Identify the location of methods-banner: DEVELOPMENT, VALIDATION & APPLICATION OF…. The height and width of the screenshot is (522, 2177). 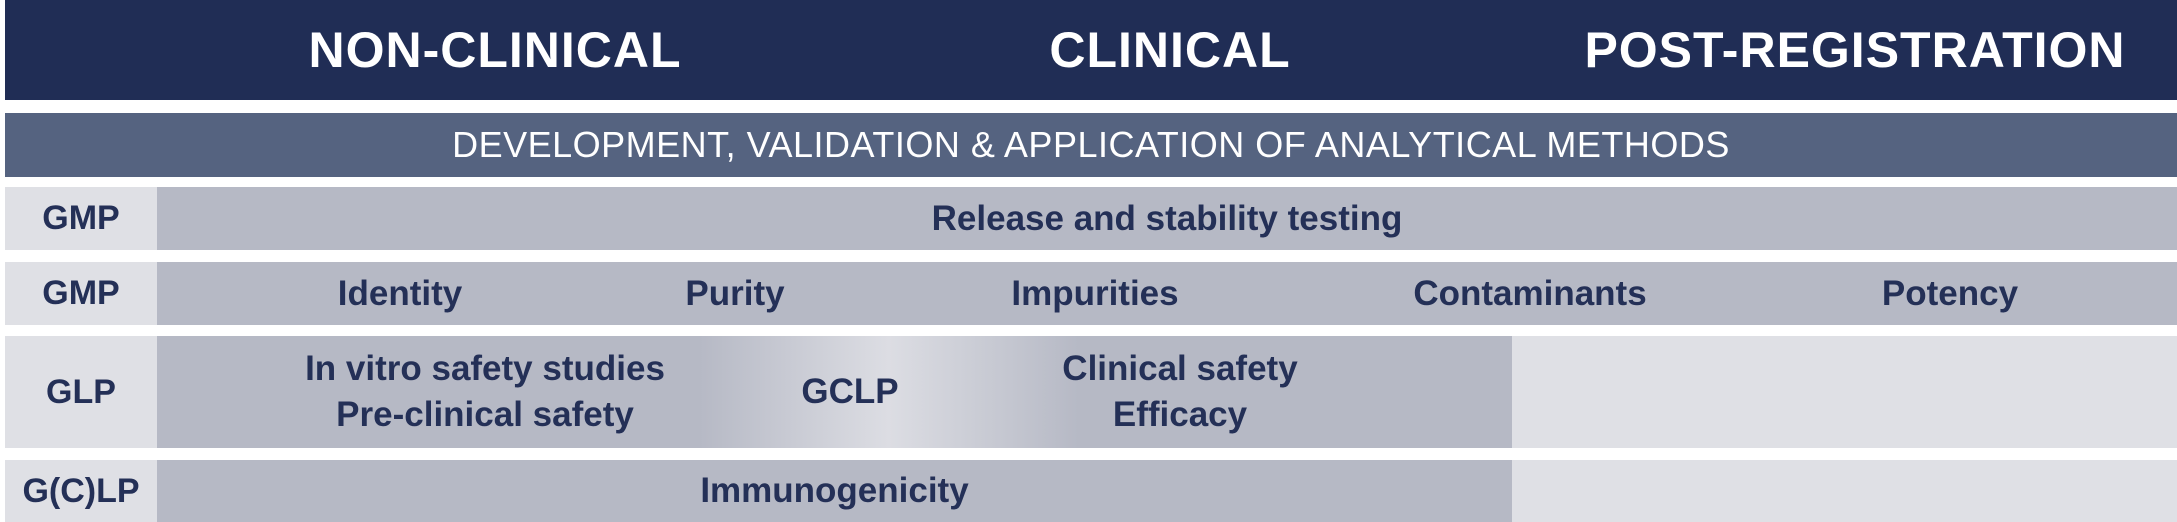
(1091, 145).